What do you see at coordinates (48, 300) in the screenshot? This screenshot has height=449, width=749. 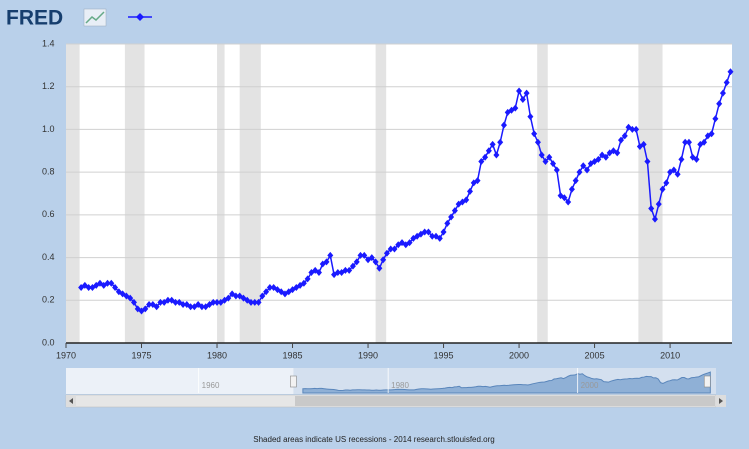 I see `y-tick-label: 0.2` at bounding box center [48, 300].